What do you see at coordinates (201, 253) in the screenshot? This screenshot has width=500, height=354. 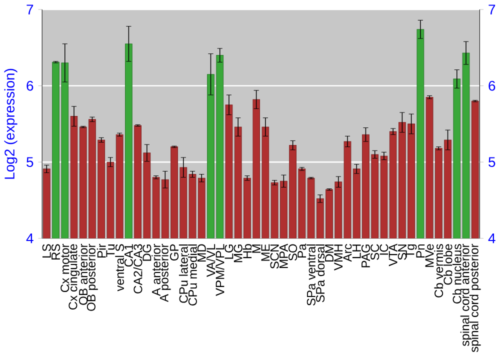 I see `x-tick-label: MD` at bounding box center [201, 253].